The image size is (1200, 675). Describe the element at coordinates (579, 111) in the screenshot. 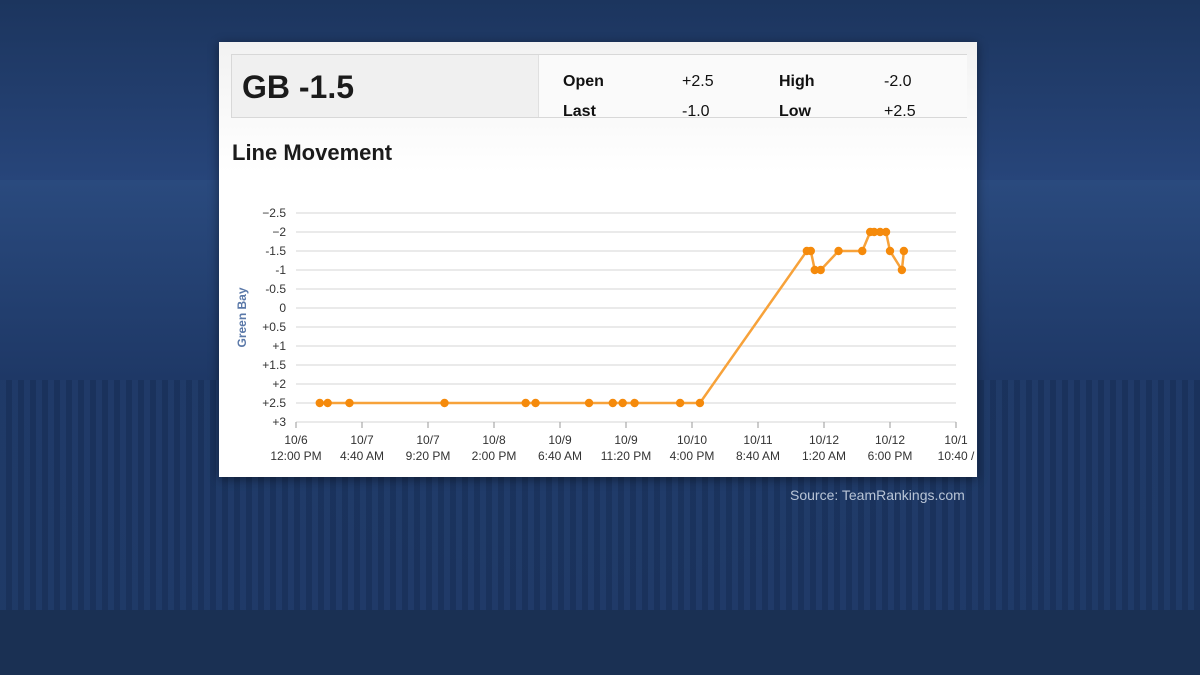

I see `last-label: Last` at that location.